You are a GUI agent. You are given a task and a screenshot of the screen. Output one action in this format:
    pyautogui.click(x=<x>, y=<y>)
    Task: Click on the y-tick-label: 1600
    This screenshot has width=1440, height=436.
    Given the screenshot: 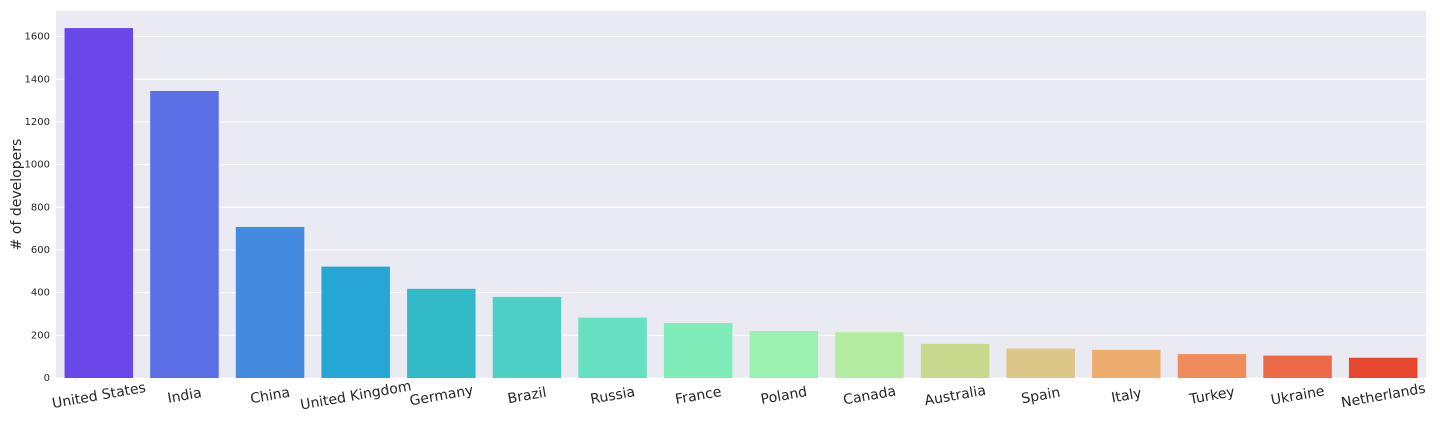 What is the action you would take?
    pyautogui.click(x=37, y=37)
    